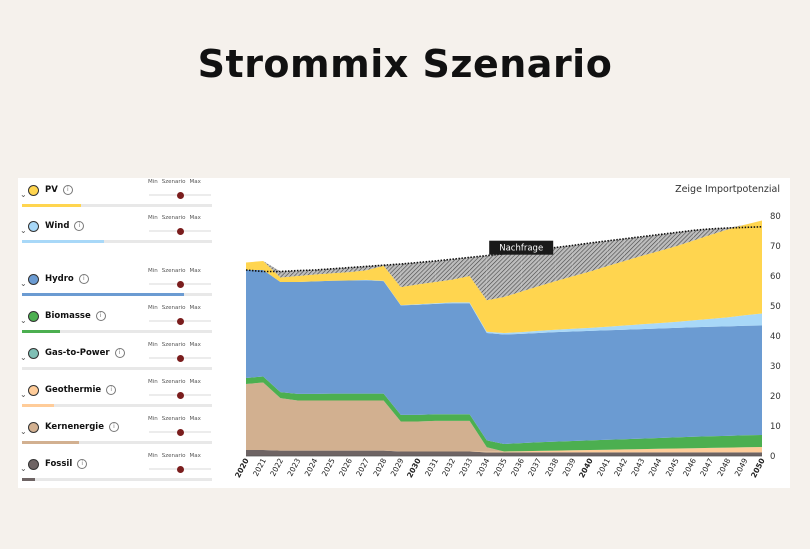 Image resolution: width=810 pixels, height=549 pixels. I want to click on x-tick-label: 2023, so click(293, 467).